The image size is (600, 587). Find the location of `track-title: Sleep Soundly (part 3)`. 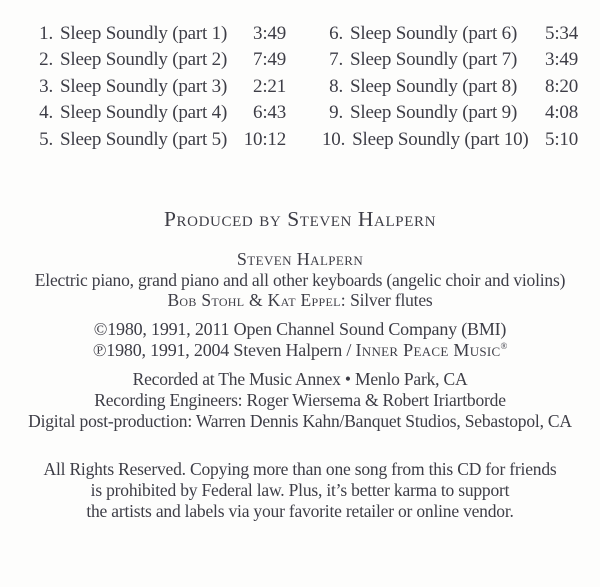

track-title: Sleep Soundly (part 3) is located at coordinates (144, 86).